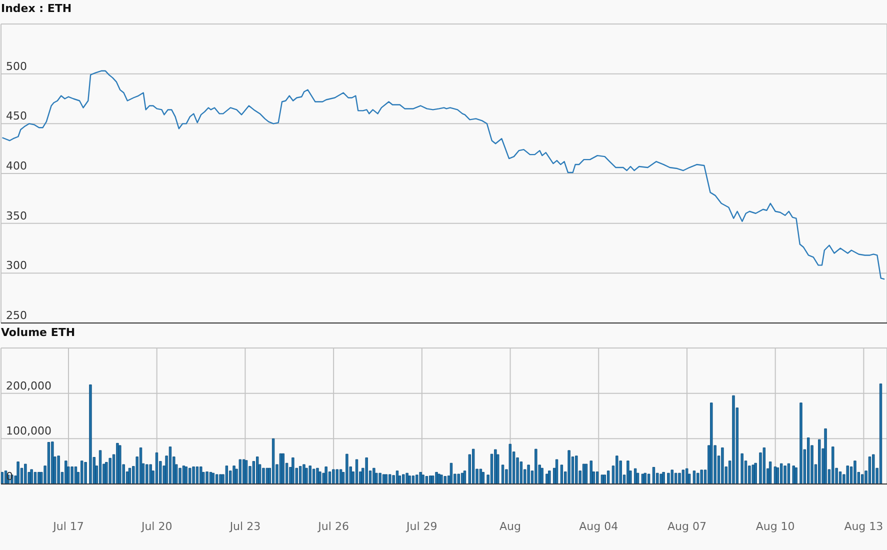  Describe the element at coordinates (29, 385) in the screenshot. I see `y-tick-label: 200,000` at that location.